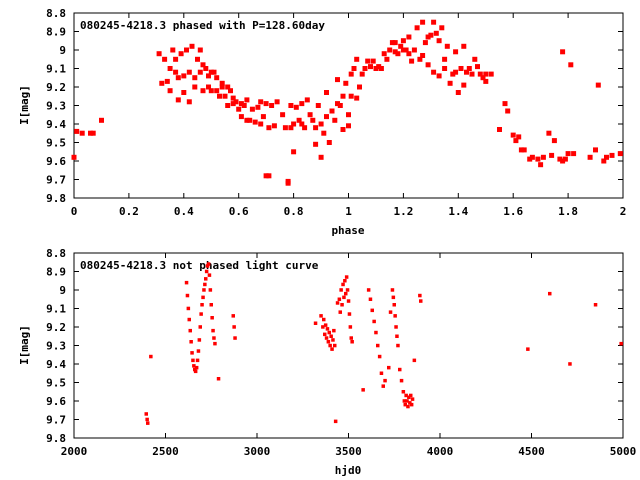  Describe the element at coordinates (56, 438) in the screenshot. I see `y-tick-label: 9.8` at that location.